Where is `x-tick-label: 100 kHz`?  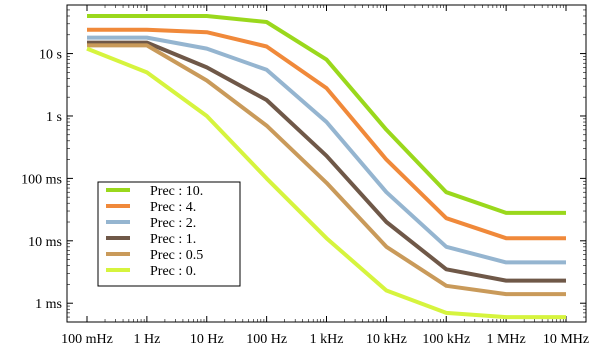 x-tick-label: 100 kHz is located at coordinates (446, 339).